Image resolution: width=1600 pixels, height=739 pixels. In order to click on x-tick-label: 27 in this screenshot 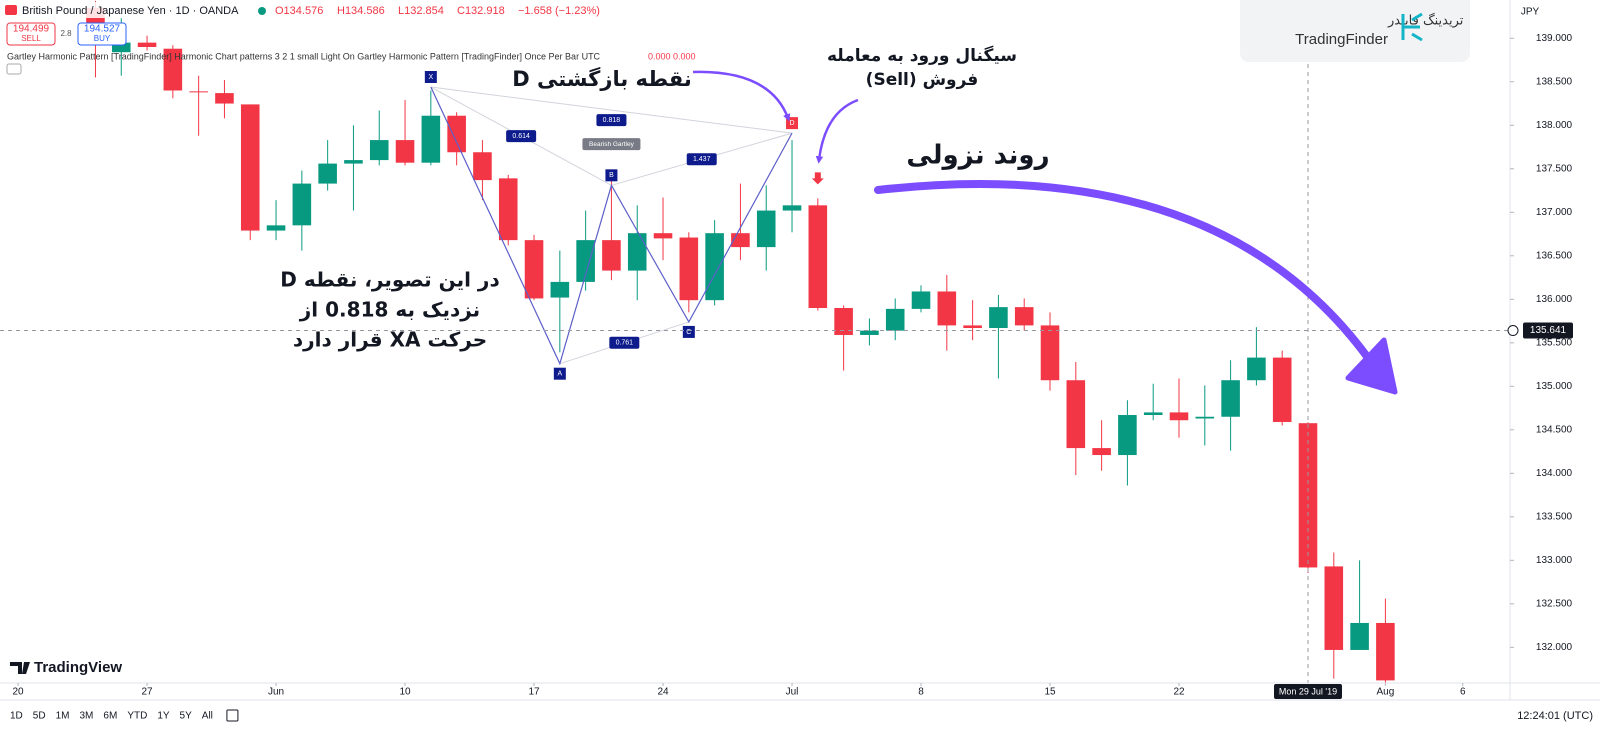, I will do `click(147, 692)`.